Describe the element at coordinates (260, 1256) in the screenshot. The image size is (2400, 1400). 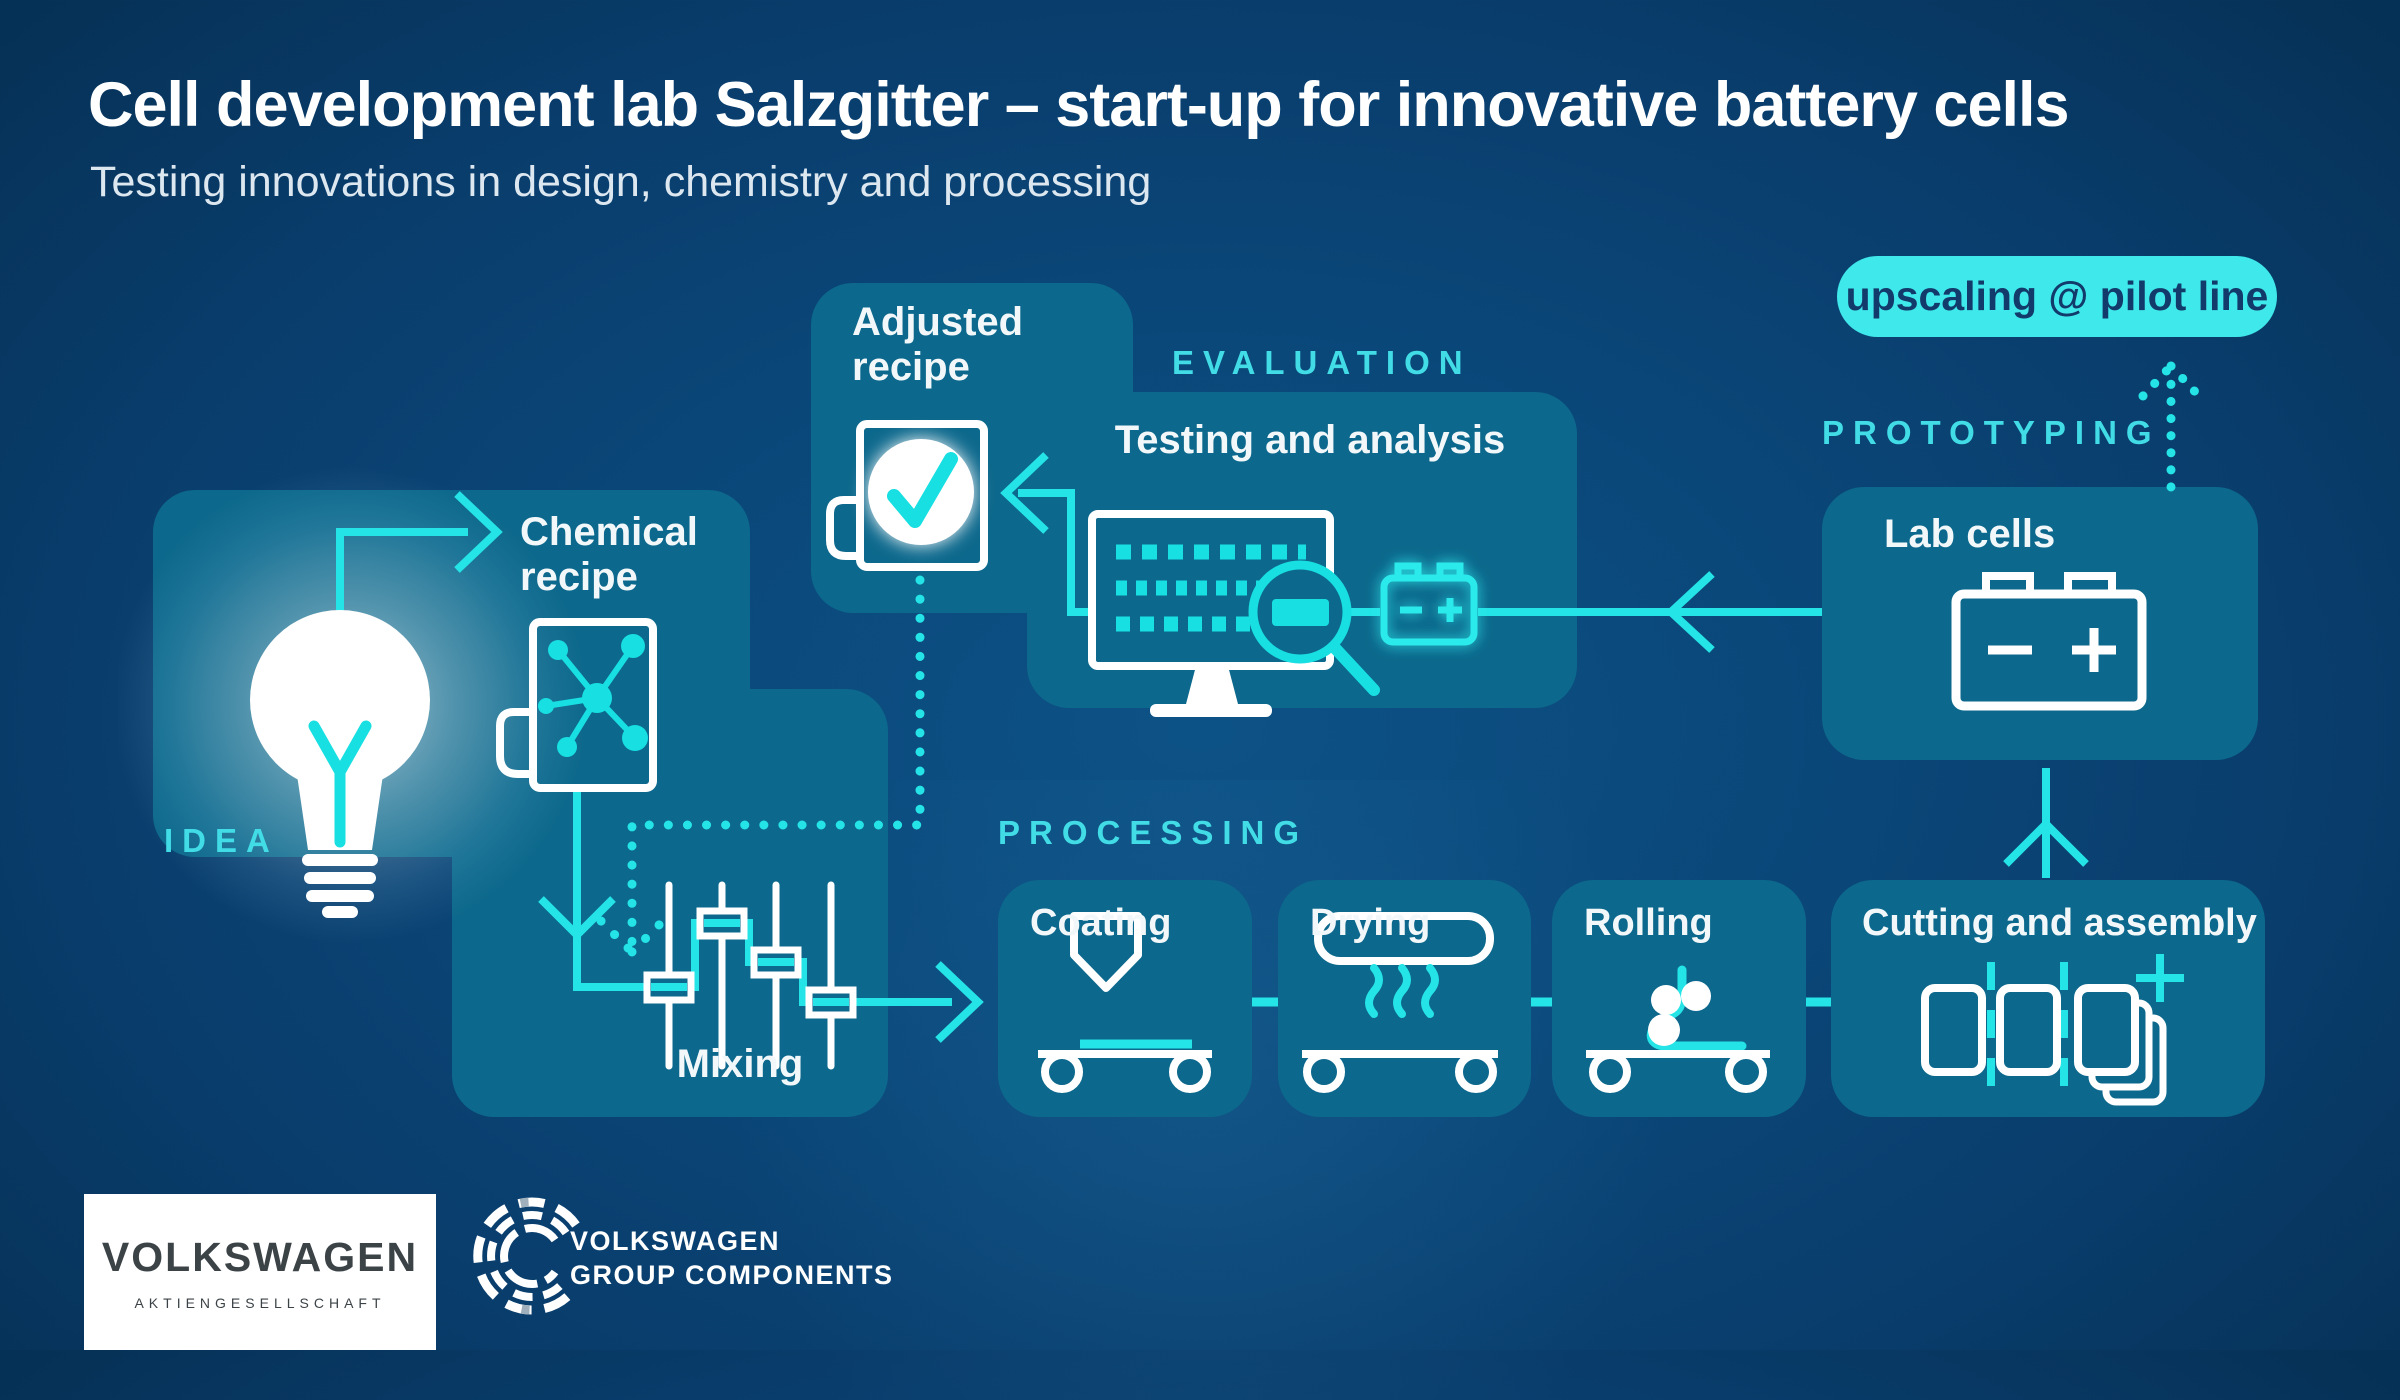
I see `vw-wordmark: VOLKSWAGEN` at that location.